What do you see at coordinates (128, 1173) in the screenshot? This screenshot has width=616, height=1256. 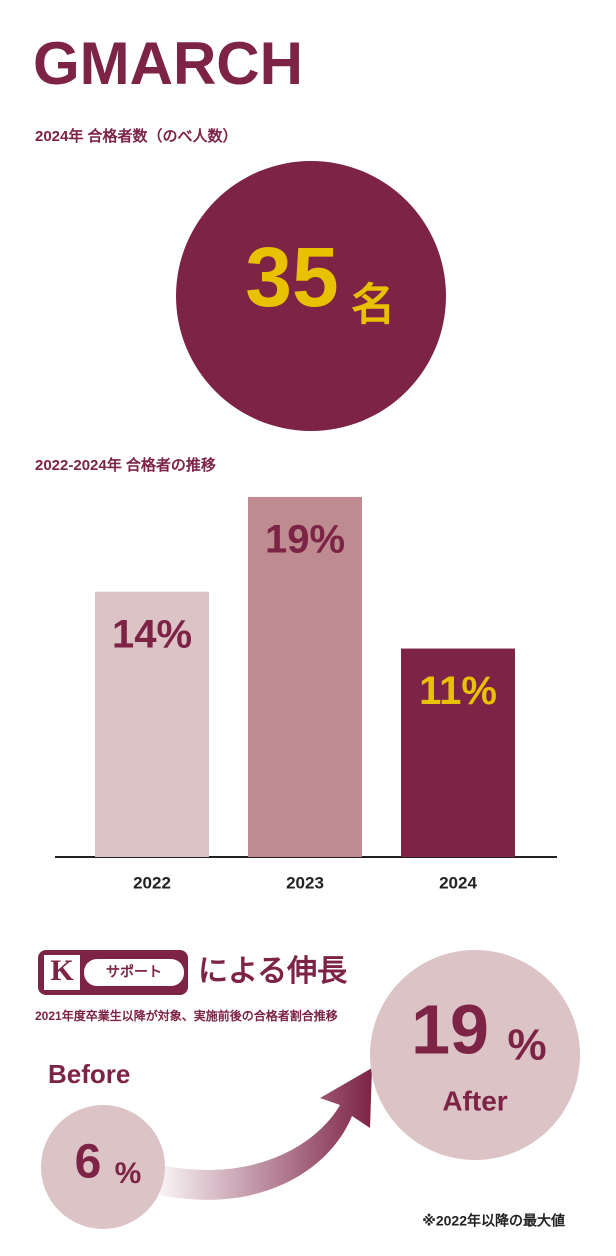 I see `before-unit: %` at bounding box center [128, 1173].